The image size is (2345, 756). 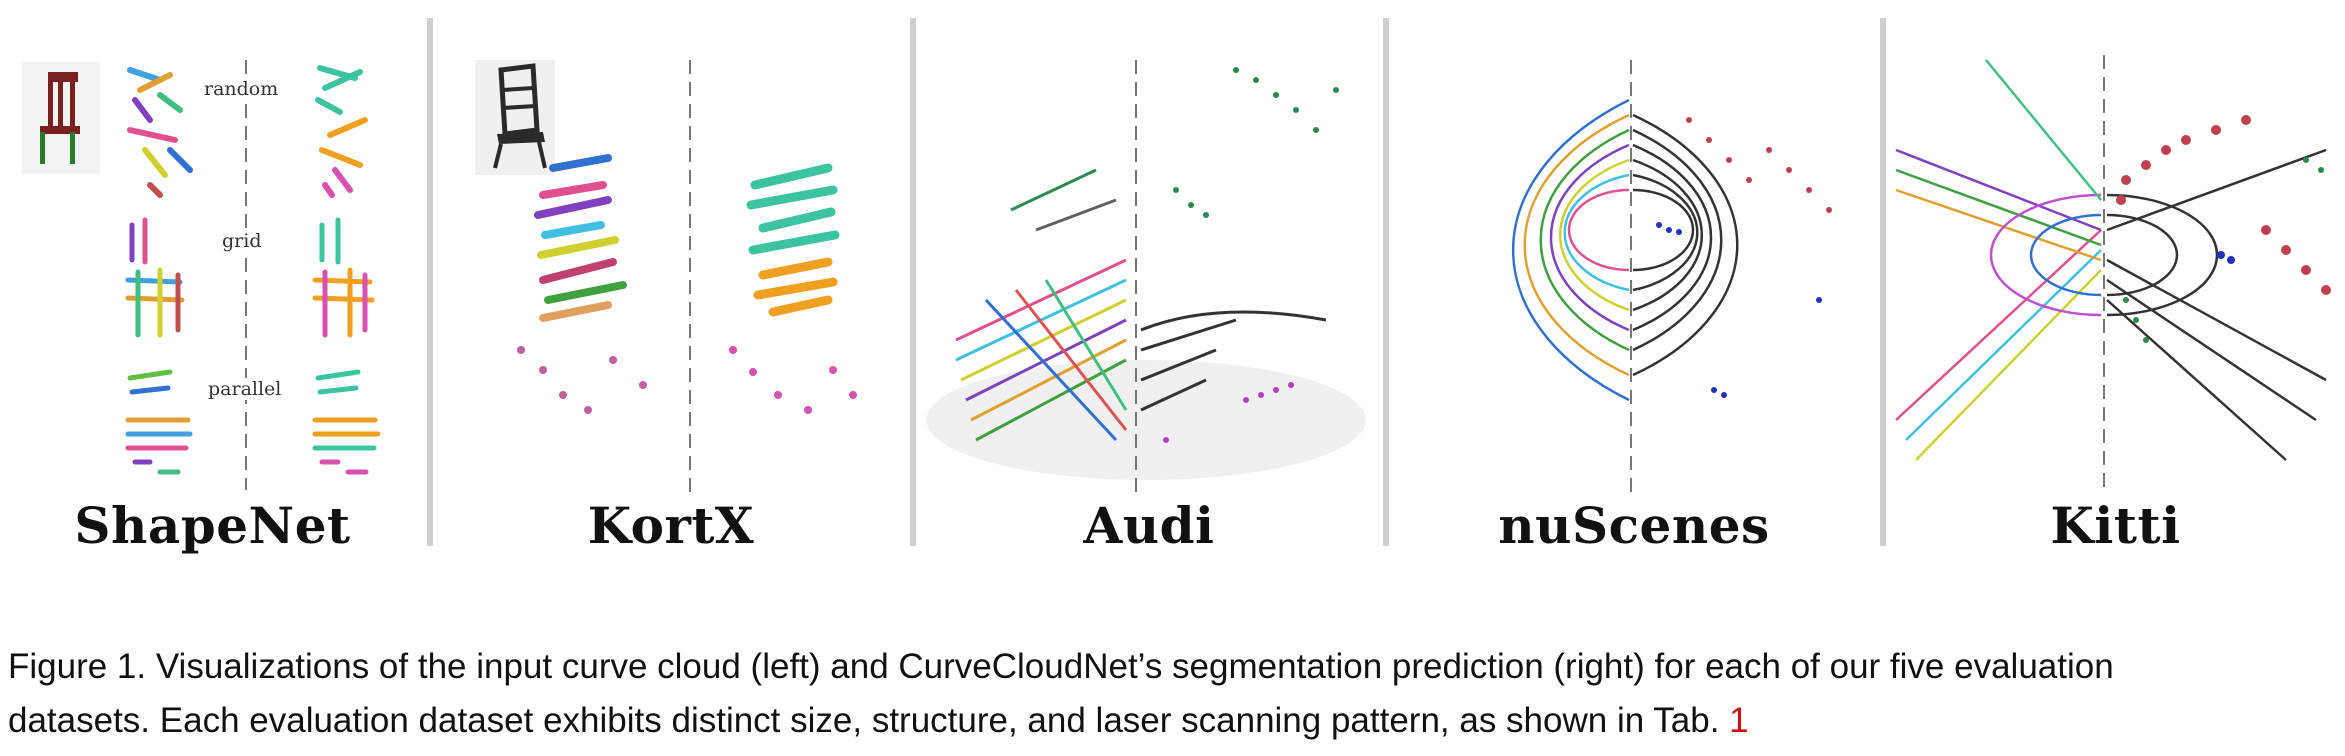 What do you see at coordinates (1146, 276) in the screenshot?
I see `audi-visualization` at bounding box center [1146, 276].